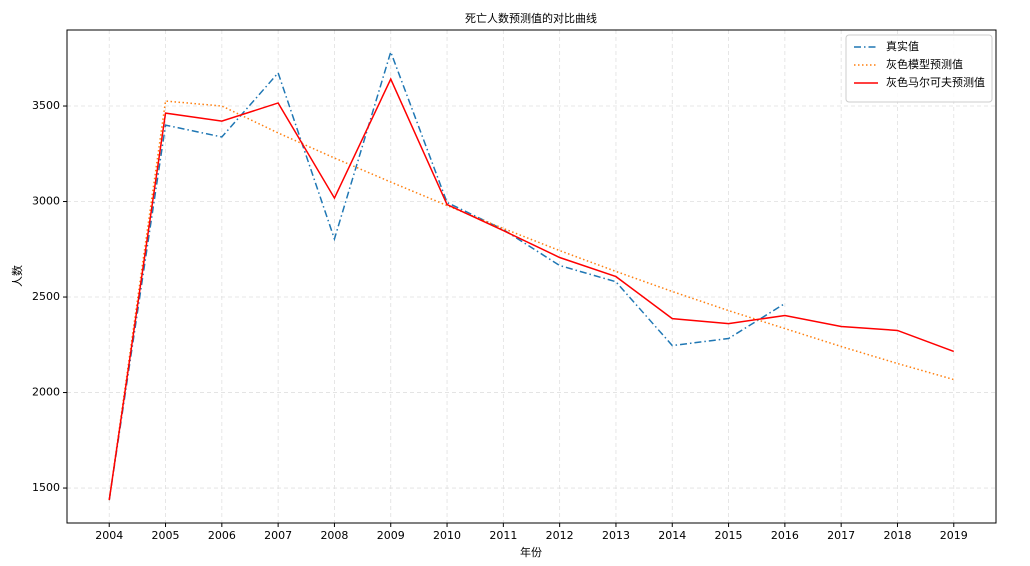 This screenshot has height=566, width=1030. What do you see at coordinates (616, 535) in the screenshot?
I see `x-tick-label: 2013` at bounding box center [616, 535].